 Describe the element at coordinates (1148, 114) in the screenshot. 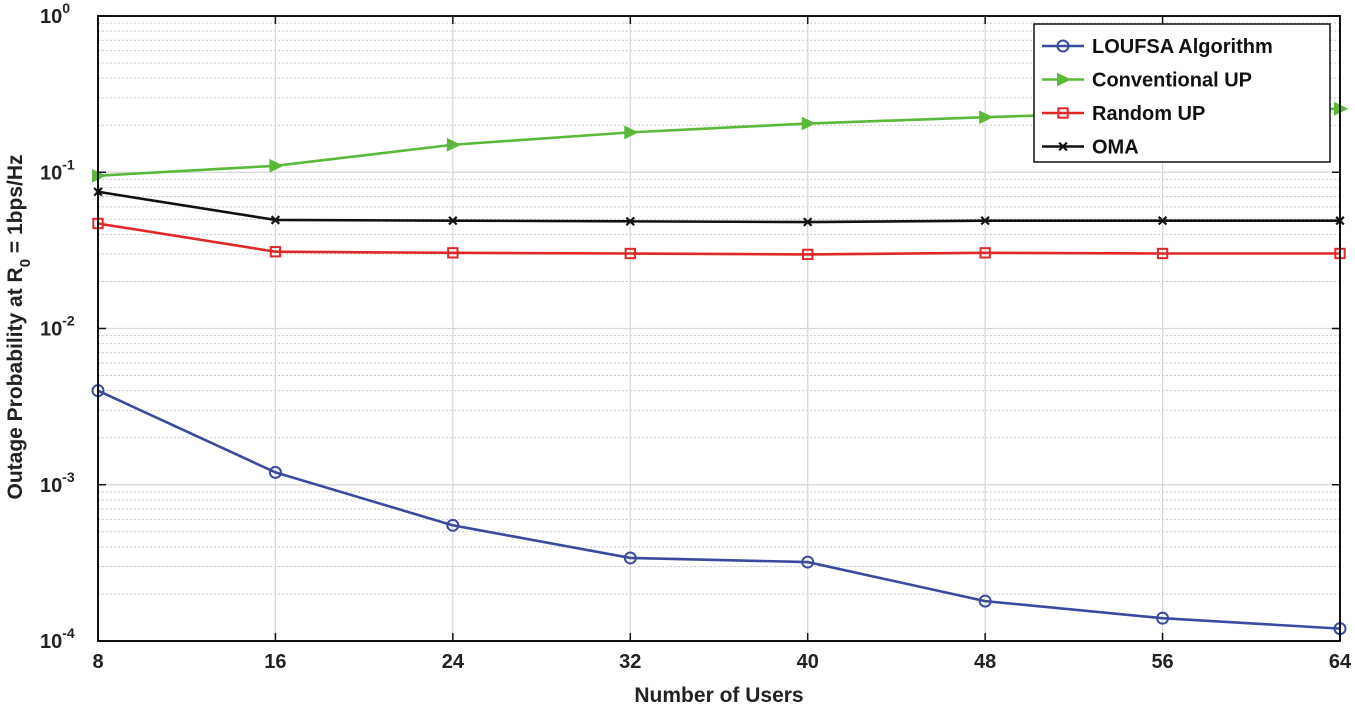

I see `legend-label: Random UP` at that location.